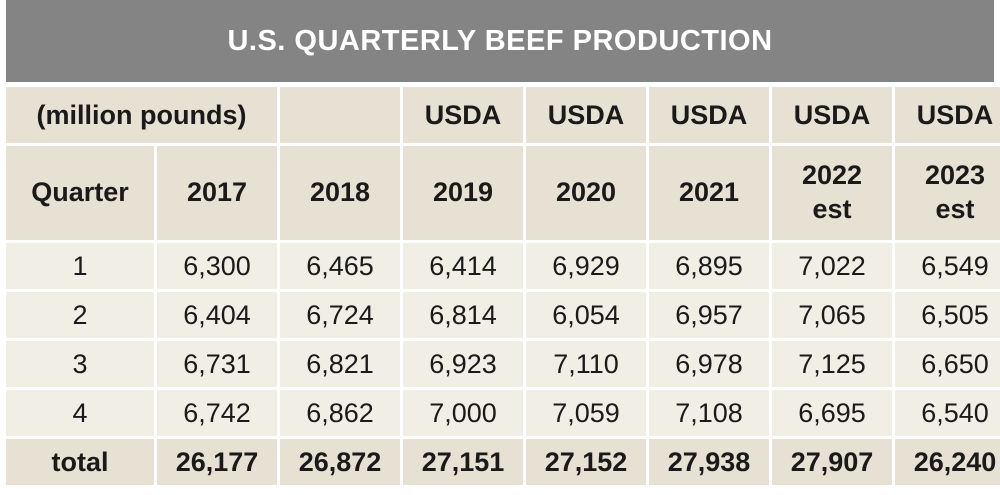 Image resolution: width=1000 pixels, height=495 pixels. Describe the element at coordinates (586, 315) in the screenshot. I see `value-cell-2020: 6,054` at that location.